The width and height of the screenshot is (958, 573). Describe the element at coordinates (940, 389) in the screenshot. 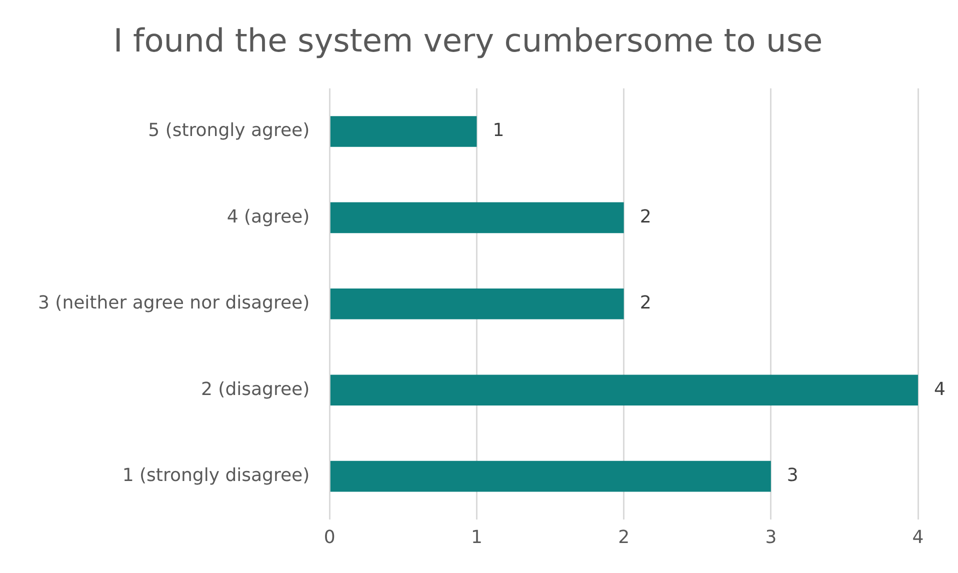

I see `data-label: 4` at that location.